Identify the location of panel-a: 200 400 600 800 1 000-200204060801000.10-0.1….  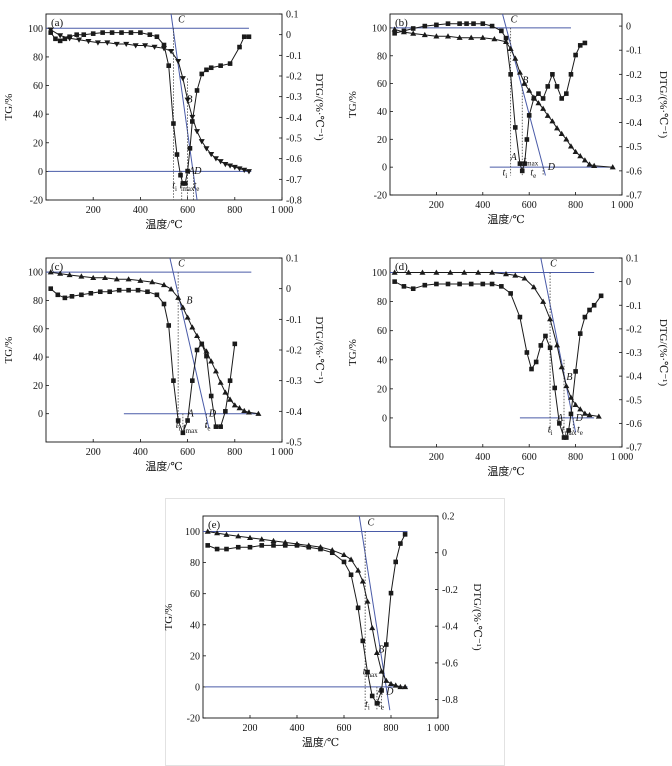
(164, 121).